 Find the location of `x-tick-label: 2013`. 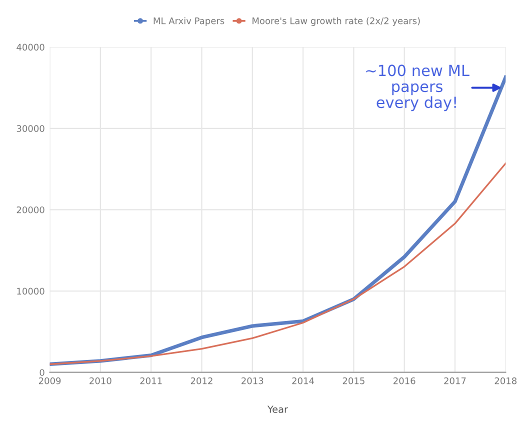

x-tick-label: 2013 is located at coordinates (253, 380).